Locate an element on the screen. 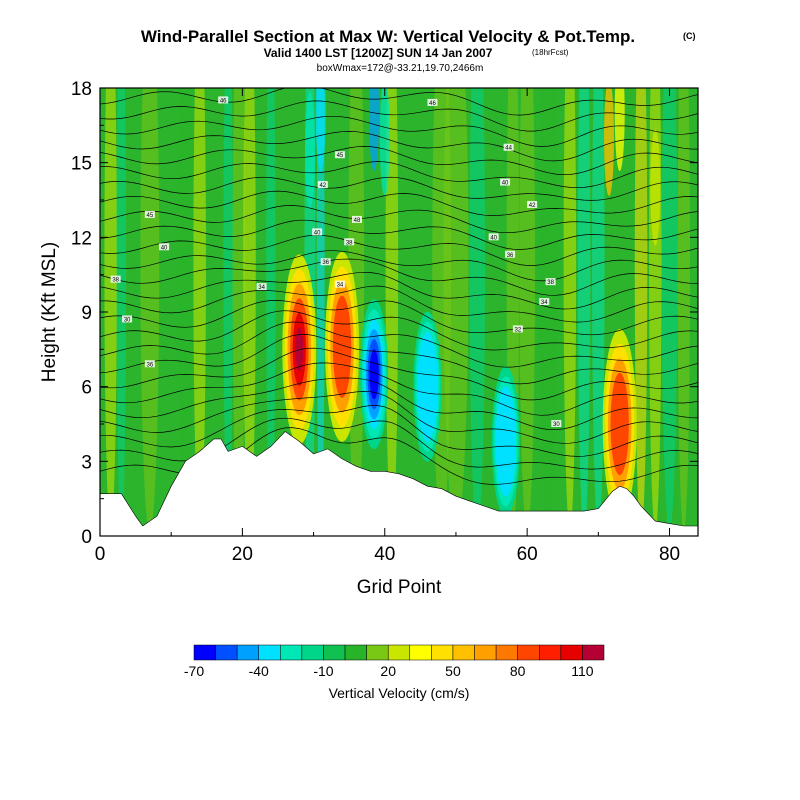 The width and height of the screenshot is (800, 800). contour-label: 46 is located at coordinates (223, 100).